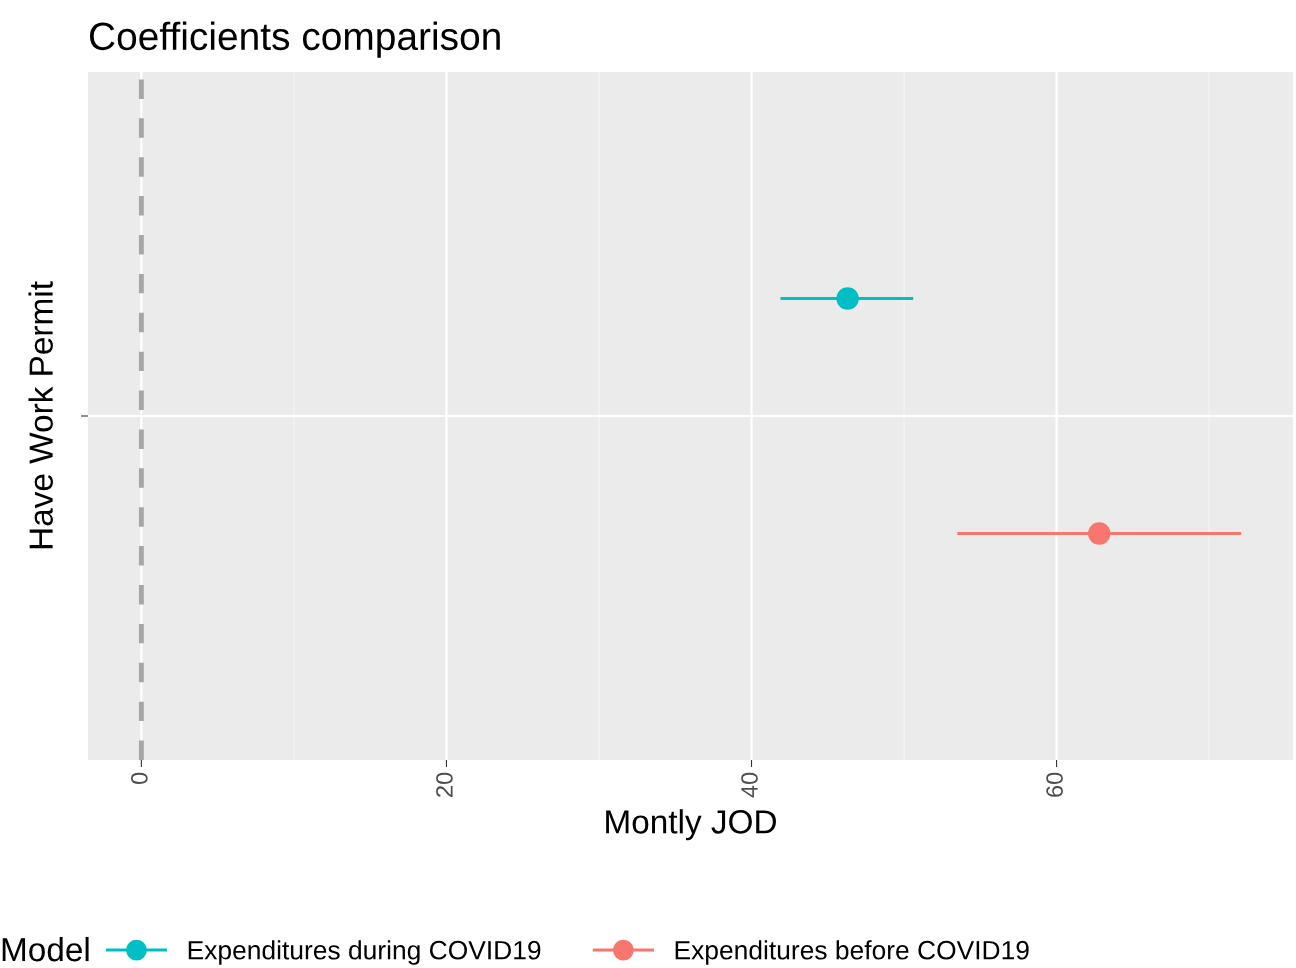 This screenshot has height=968, width=1296. I want to click on x-tick-label: 0, so click(139, 778).